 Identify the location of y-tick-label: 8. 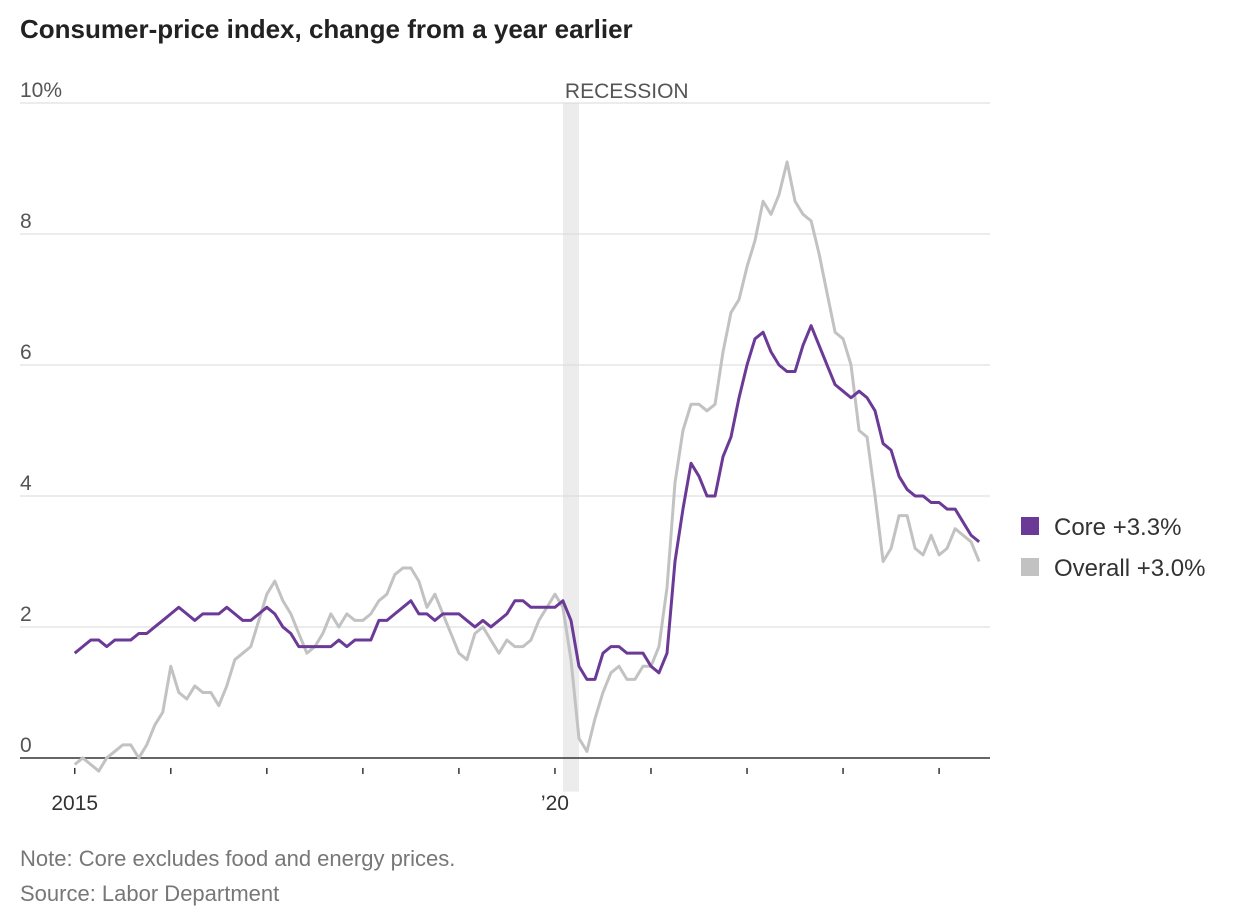
(26, 221).